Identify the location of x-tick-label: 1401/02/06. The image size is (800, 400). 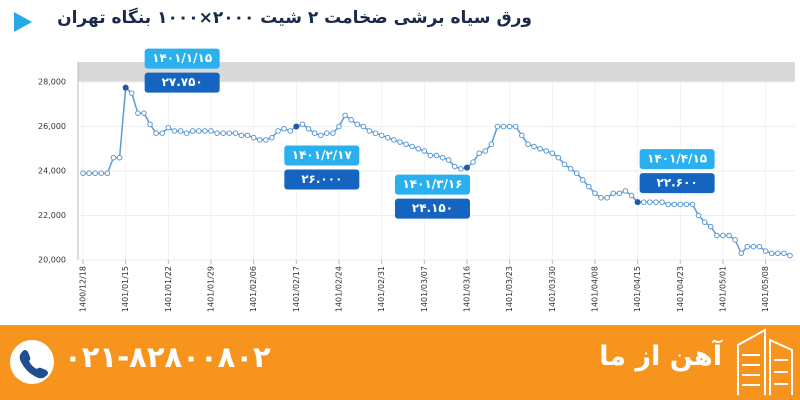
(253, 289).